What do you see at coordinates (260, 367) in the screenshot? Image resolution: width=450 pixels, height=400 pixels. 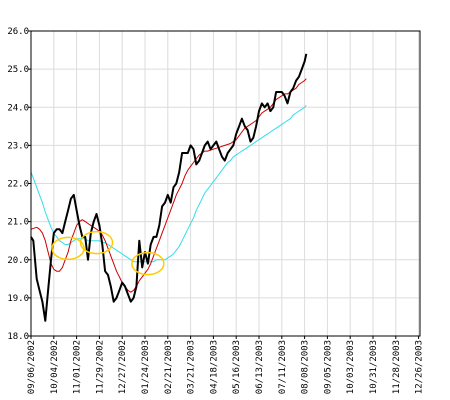 I see `x-tick-label: 06/13/2003` at bounding box center [260, 367].